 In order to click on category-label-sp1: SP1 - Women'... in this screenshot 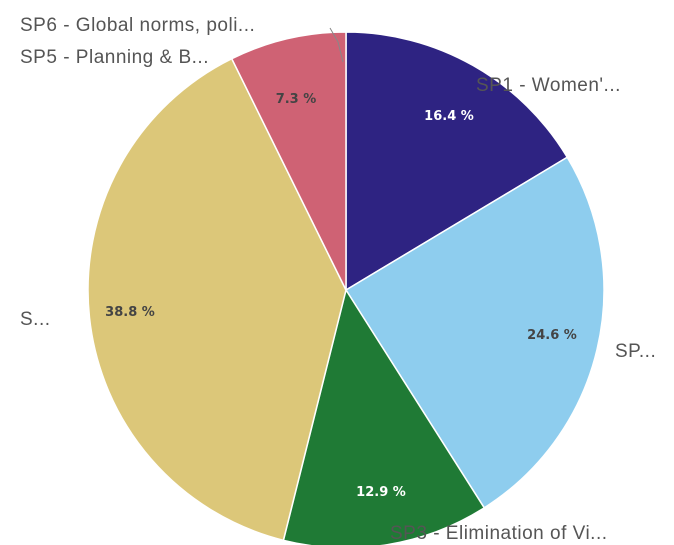, I will do `click(548, 85)`.